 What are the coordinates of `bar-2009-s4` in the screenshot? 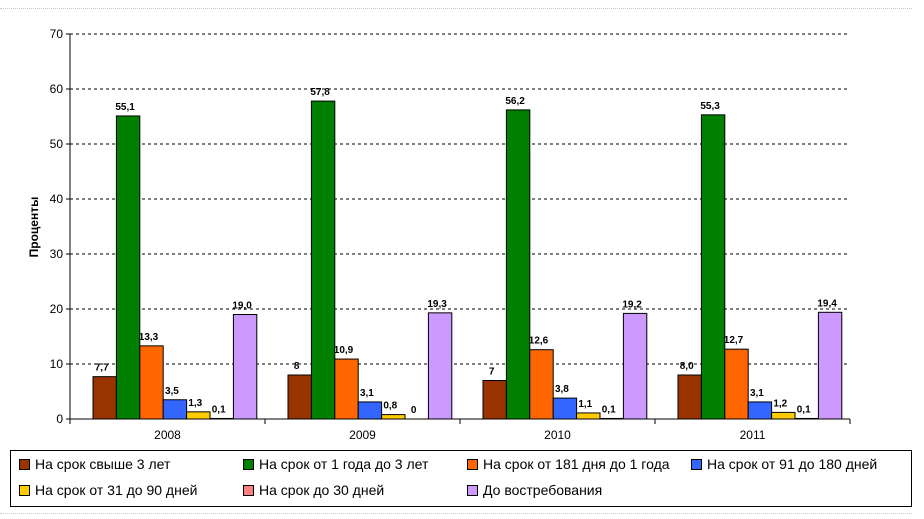 It's located at (393, 417).